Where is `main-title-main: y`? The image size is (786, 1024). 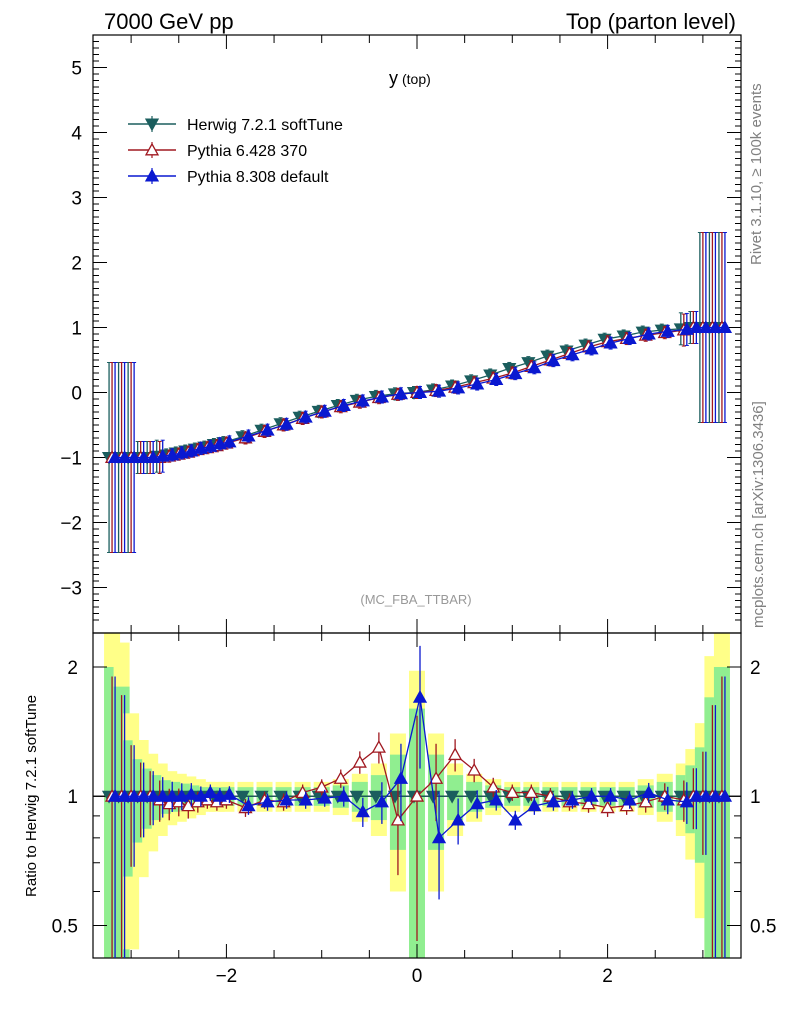
main-title-main: y is located at coordinates (393, 78).